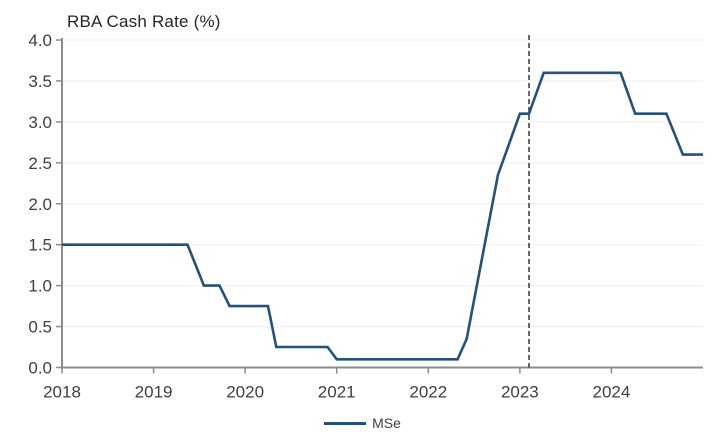 The image size is (725, 437). I want to click on x-tick-label: 2021, so click(337, 392).